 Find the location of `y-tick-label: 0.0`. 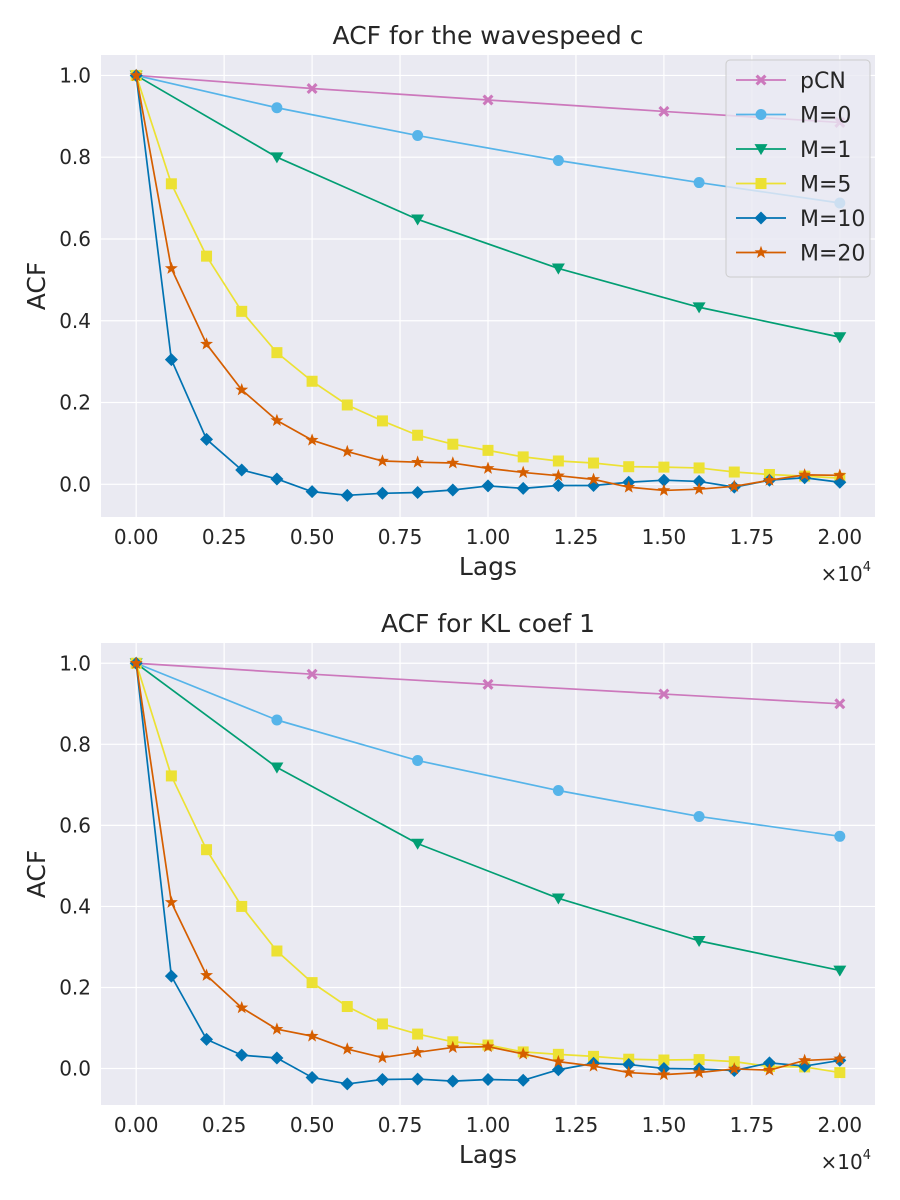

y-tick-label: 0.0 is located at coordinates (75, 484).